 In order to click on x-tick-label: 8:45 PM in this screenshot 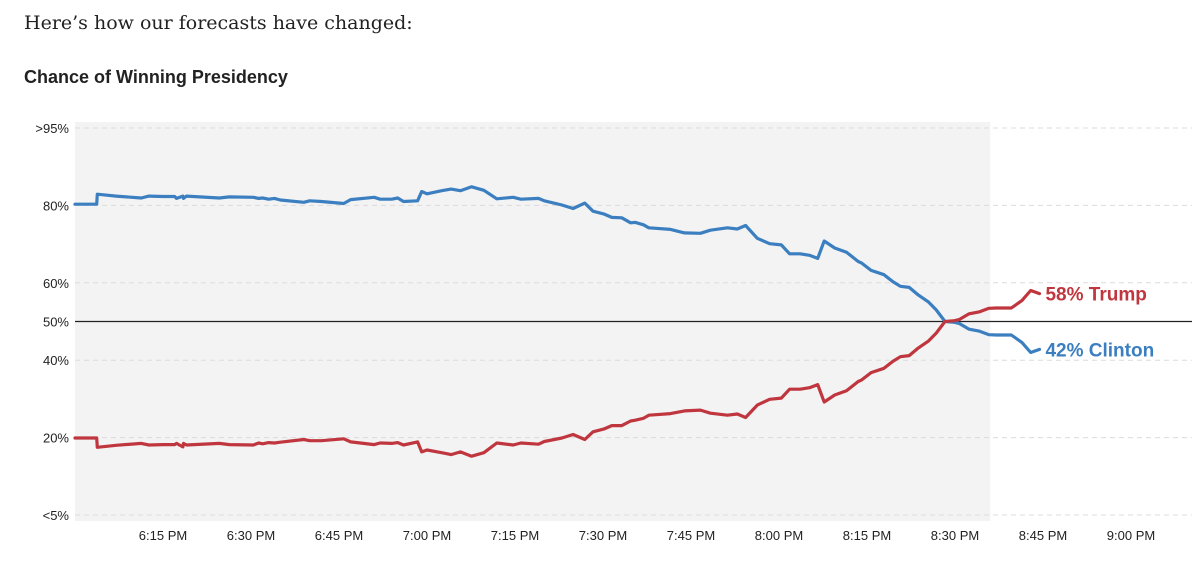, I will do `click(1043, 535)`.